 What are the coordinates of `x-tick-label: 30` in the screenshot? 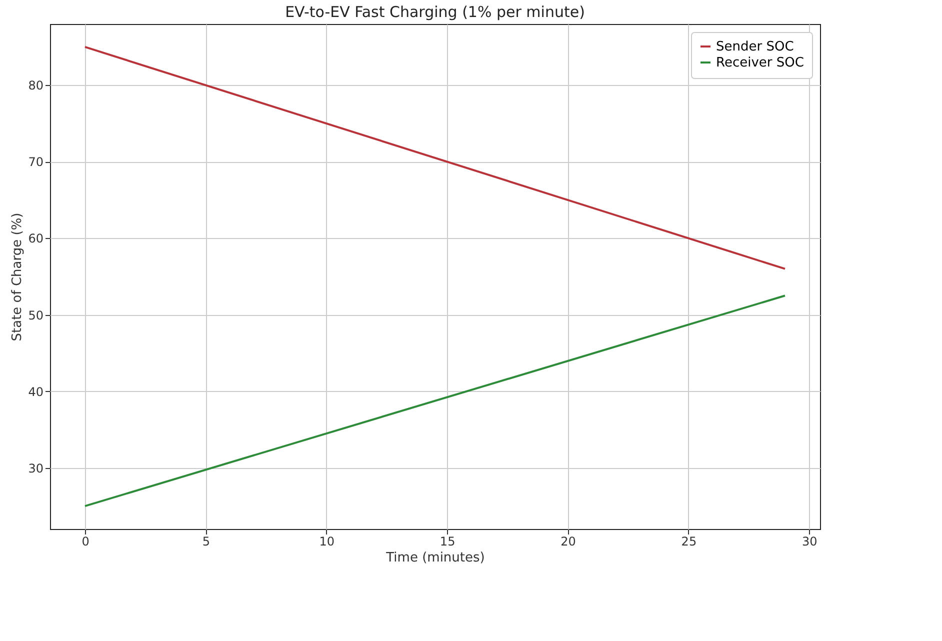 It's located at (810, 541).